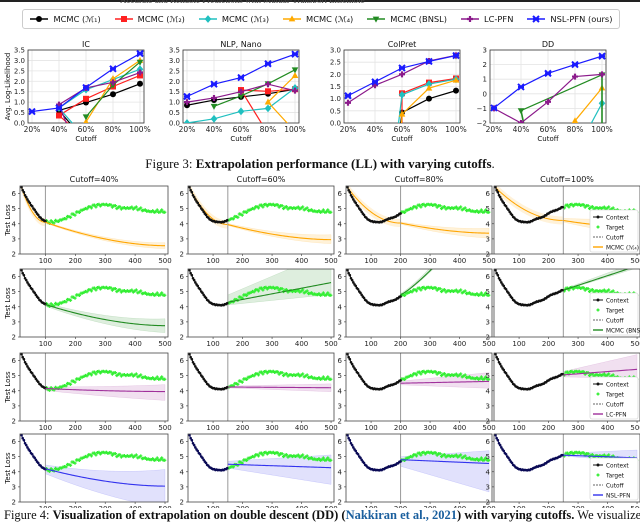  Describe the element at coordinates (488, 209) in the screenshot. I see `y-tick-label: 5` at that location.